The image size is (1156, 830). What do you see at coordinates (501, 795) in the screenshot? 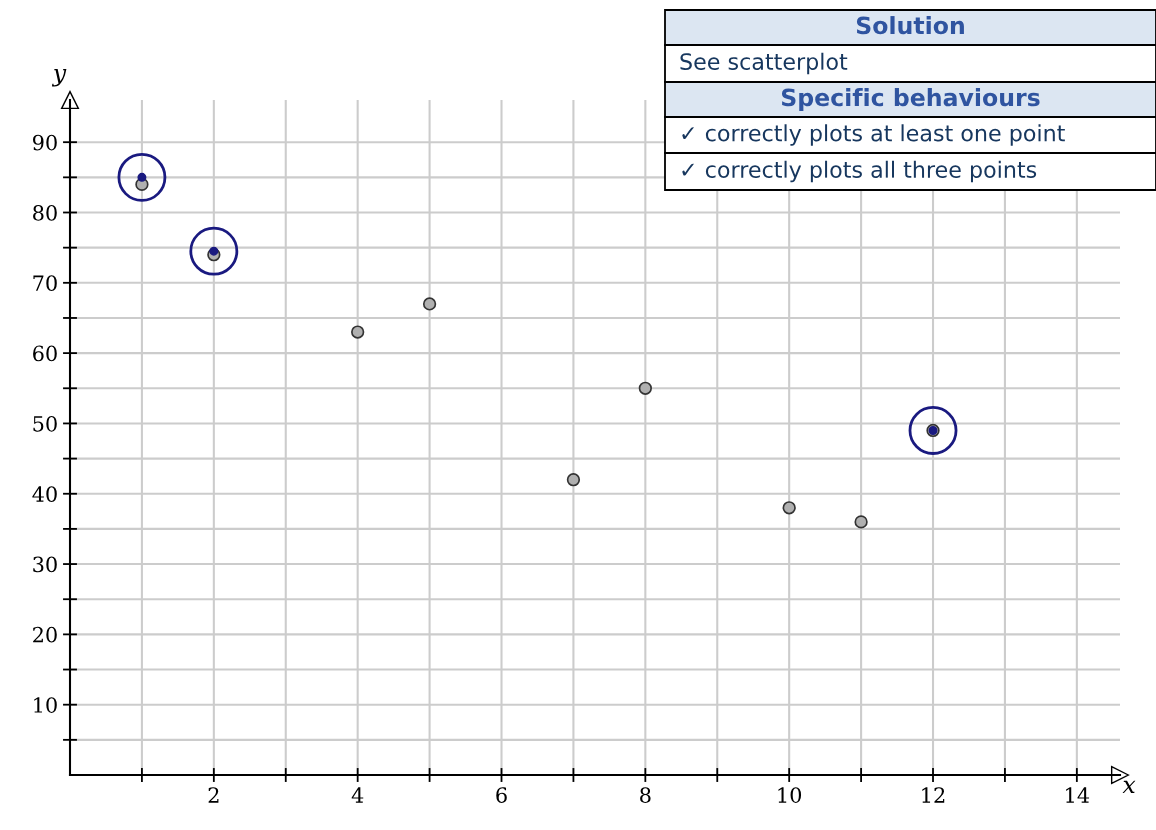
I see `x-tick-label: 6` at bounding box center [501, 795].